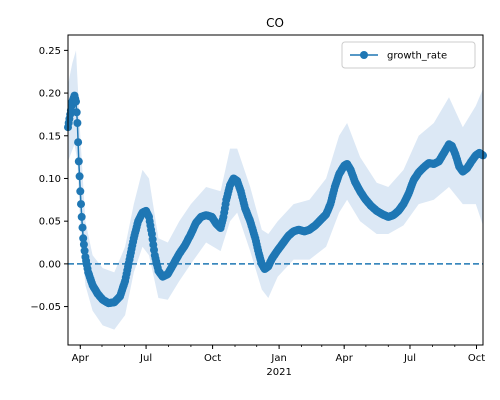 This screenshot has width=500, height=400. What do you see at coordinates (278, 372) in the screenshot?
I see `x-year-label: 2021` at bounding box center [278, 372].